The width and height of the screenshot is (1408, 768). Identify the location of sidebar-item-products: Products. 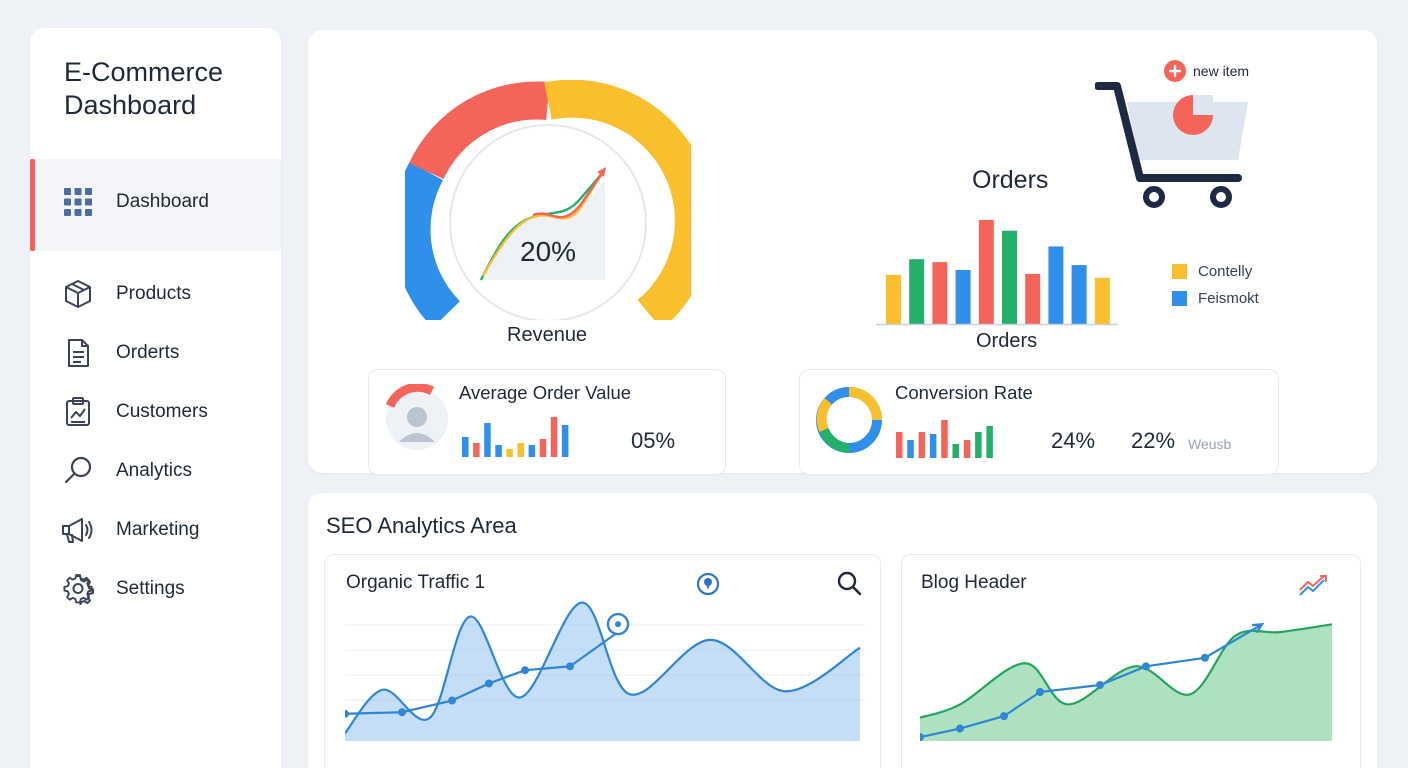
(125, 294).